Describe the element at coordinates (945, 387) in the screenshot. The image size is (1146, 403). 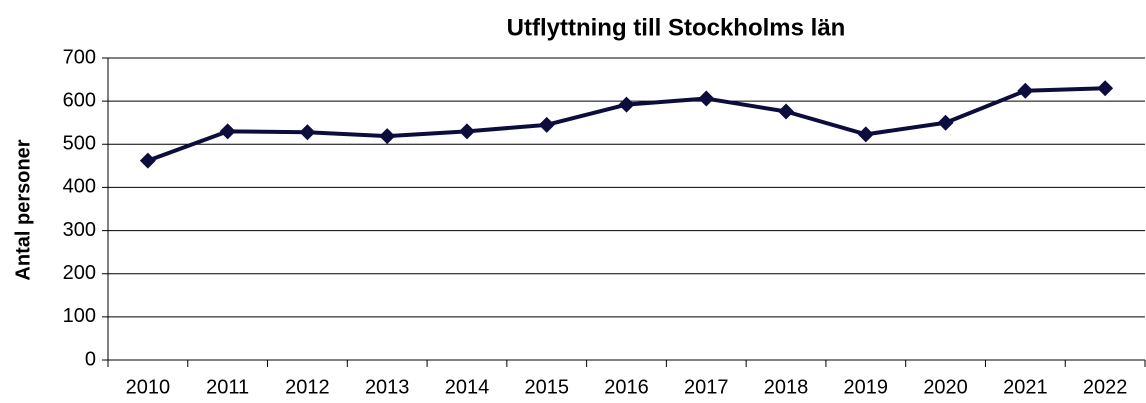
I see `x-tick-label: 2020` at that location.